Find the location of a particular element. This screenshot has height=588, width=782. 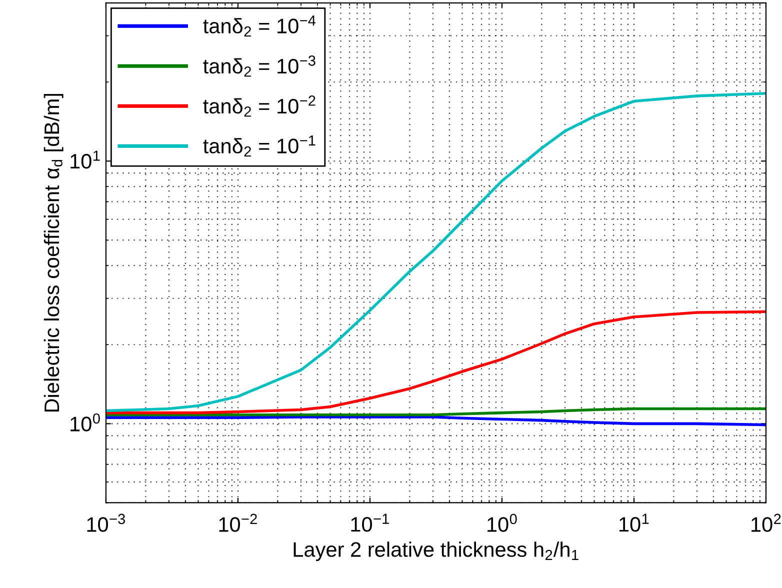

x-tick-label: 10$^{2}$ is located at coordinates (766, 523).